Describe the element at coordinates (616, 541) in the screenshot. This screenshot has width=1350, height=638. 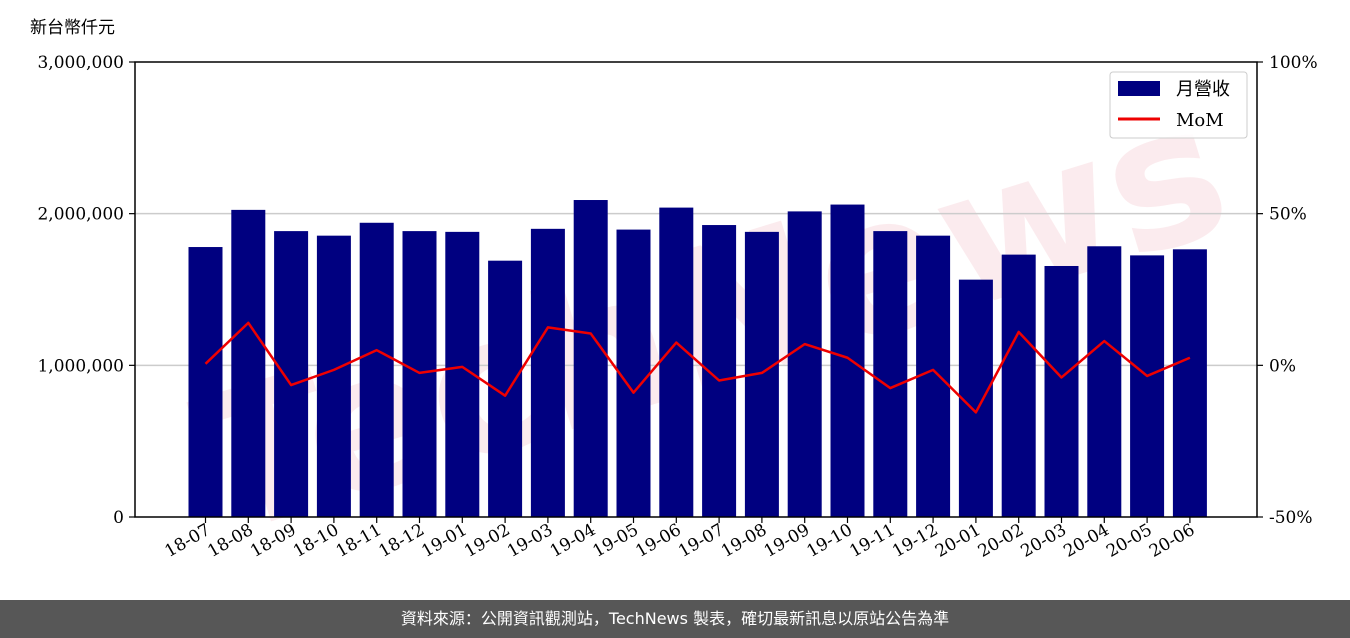
I see `x-axis-tick-label: 19-05` at that location.